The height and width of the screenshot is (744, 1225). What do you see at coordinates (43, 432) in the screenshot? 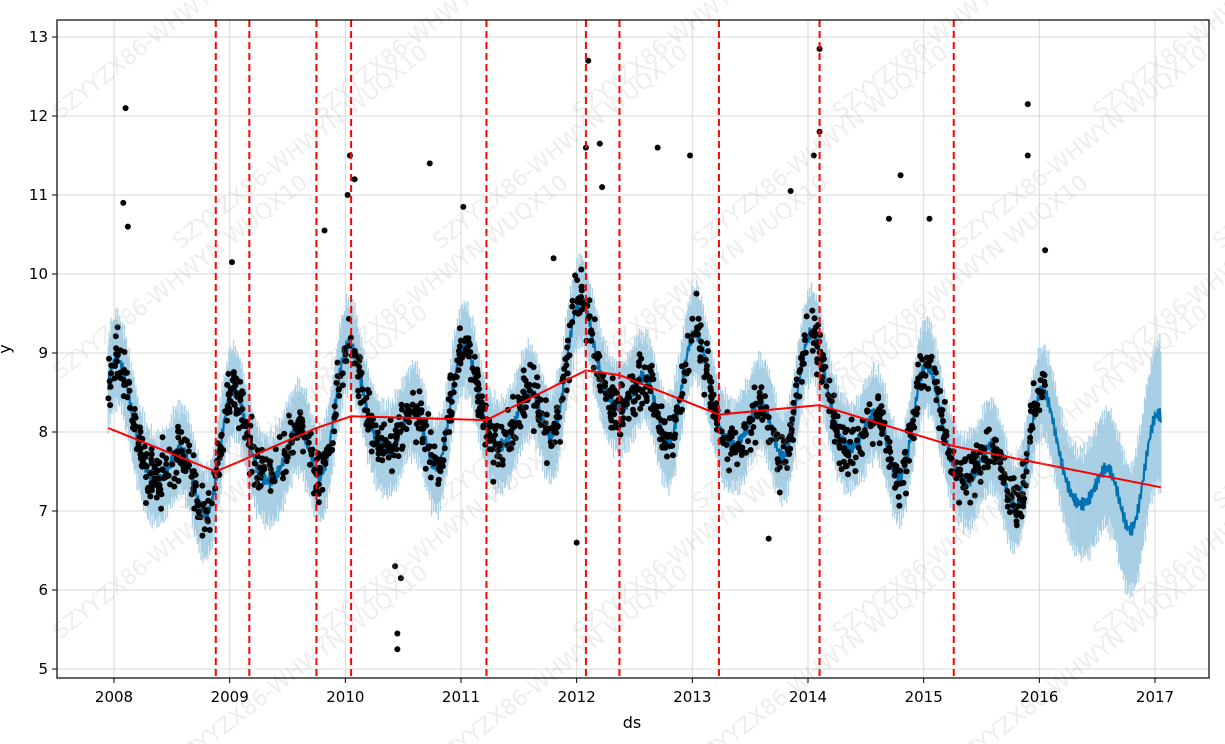
I see `y-tick-label: 8` at bounding box center [43, 432].